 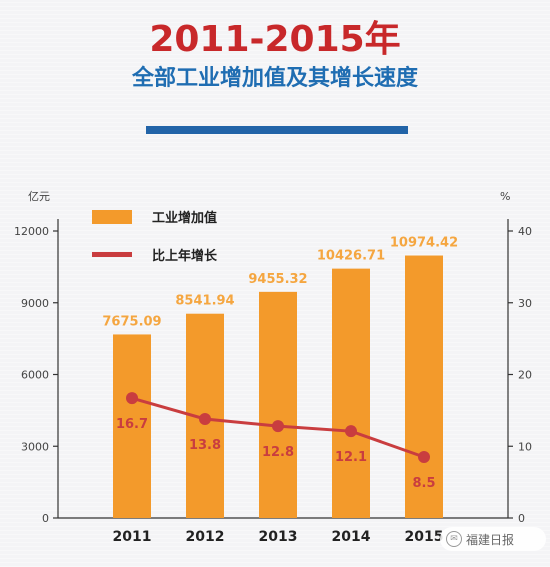 I want to click on bar-value-label: 7675.09, so click(x=131, y=321).